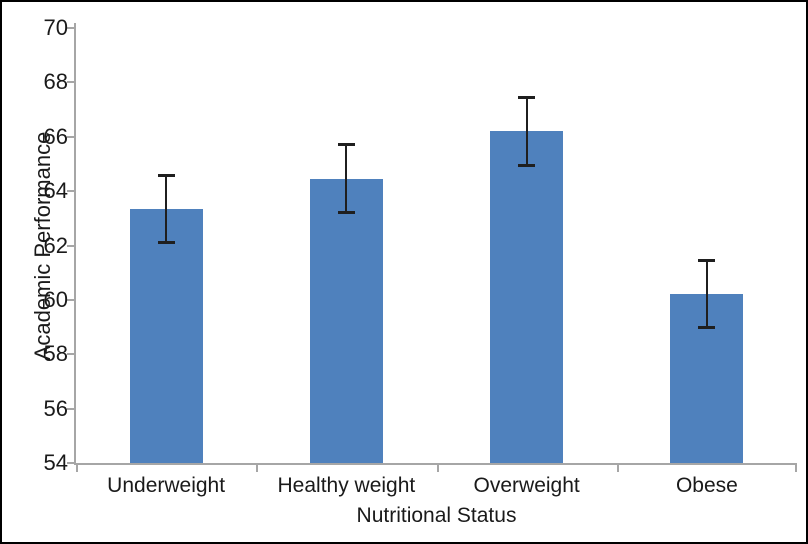 The height and width of the screenshot is (544, 808). Describe the element at coordinates (166, 335) in the screenshot. I see `bar-underweight` at that location.